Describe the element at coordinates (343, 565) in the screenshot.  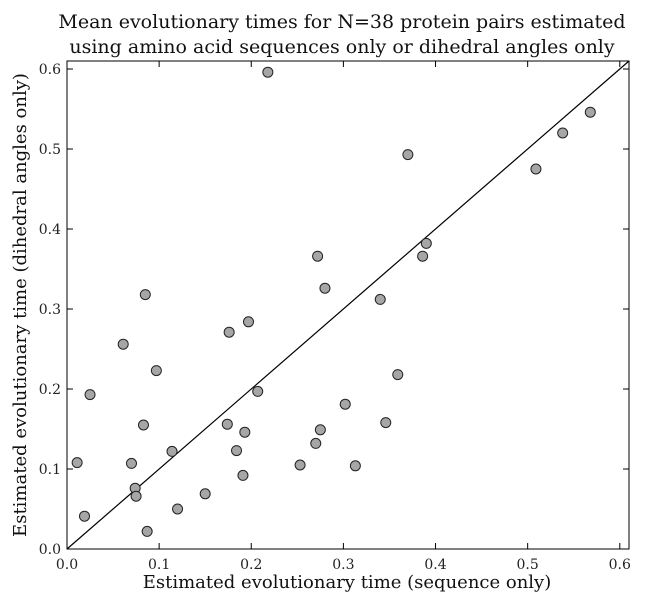
I see `x-tick-label: 0.3` at that location.